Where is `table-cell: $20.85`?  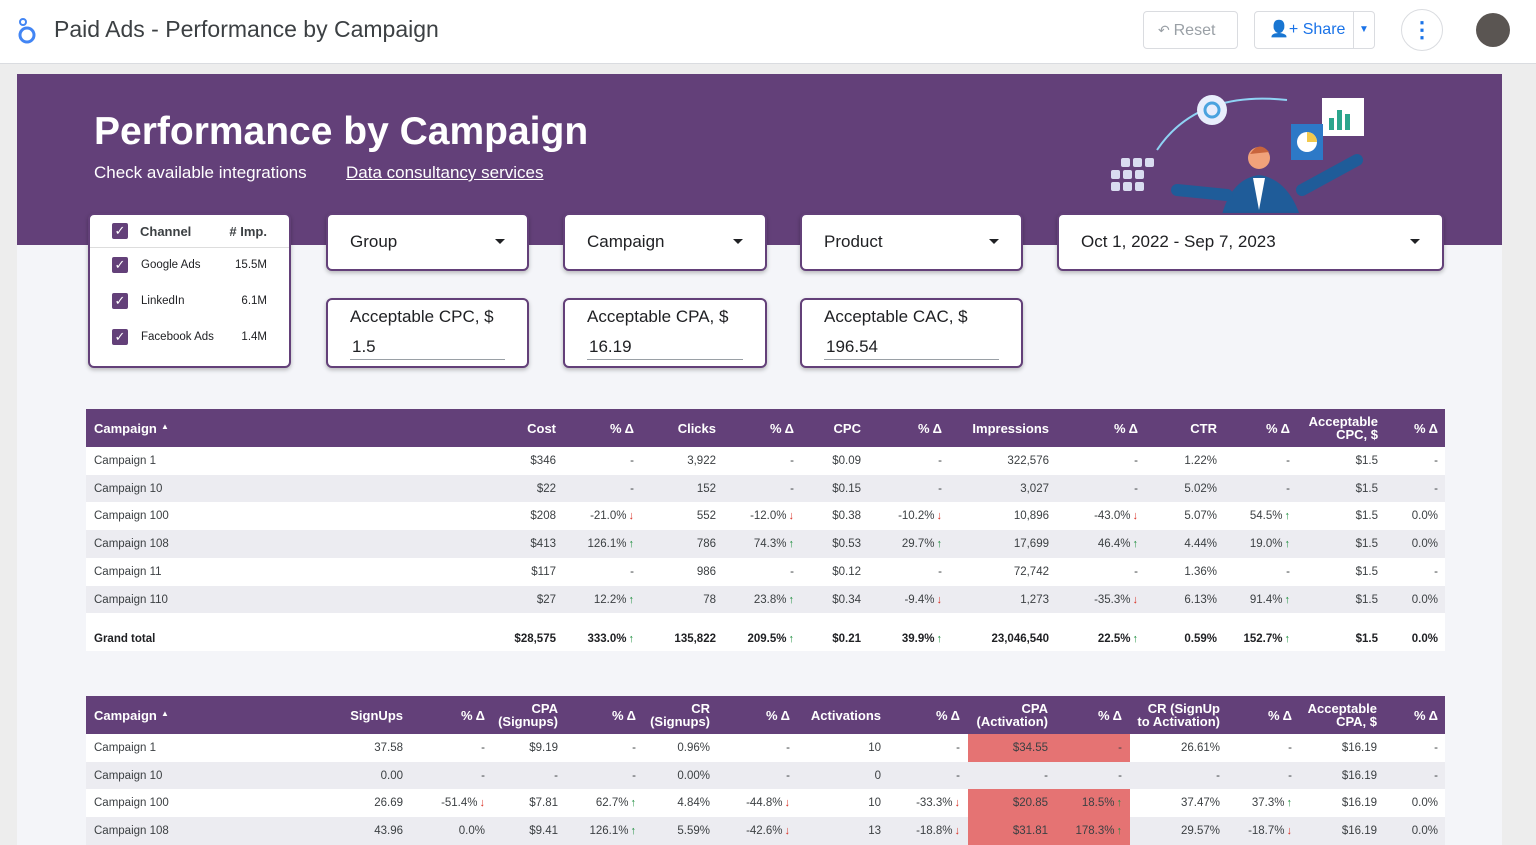
table-cell: $20.85 is located at coordinates (1030, 803).